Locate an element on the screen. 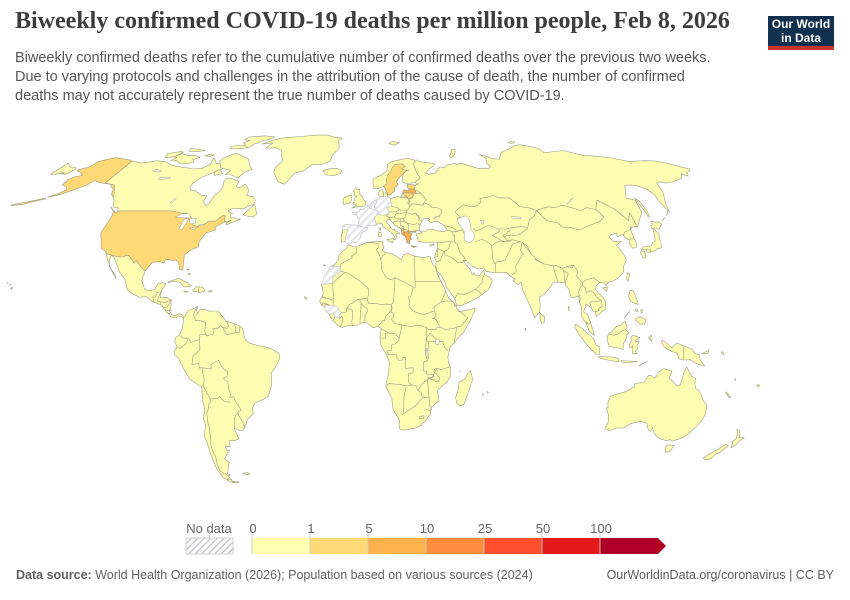 The width and height of the screenshot is (850, 600). svg-text: 1 is located at coordinates (310, 528).